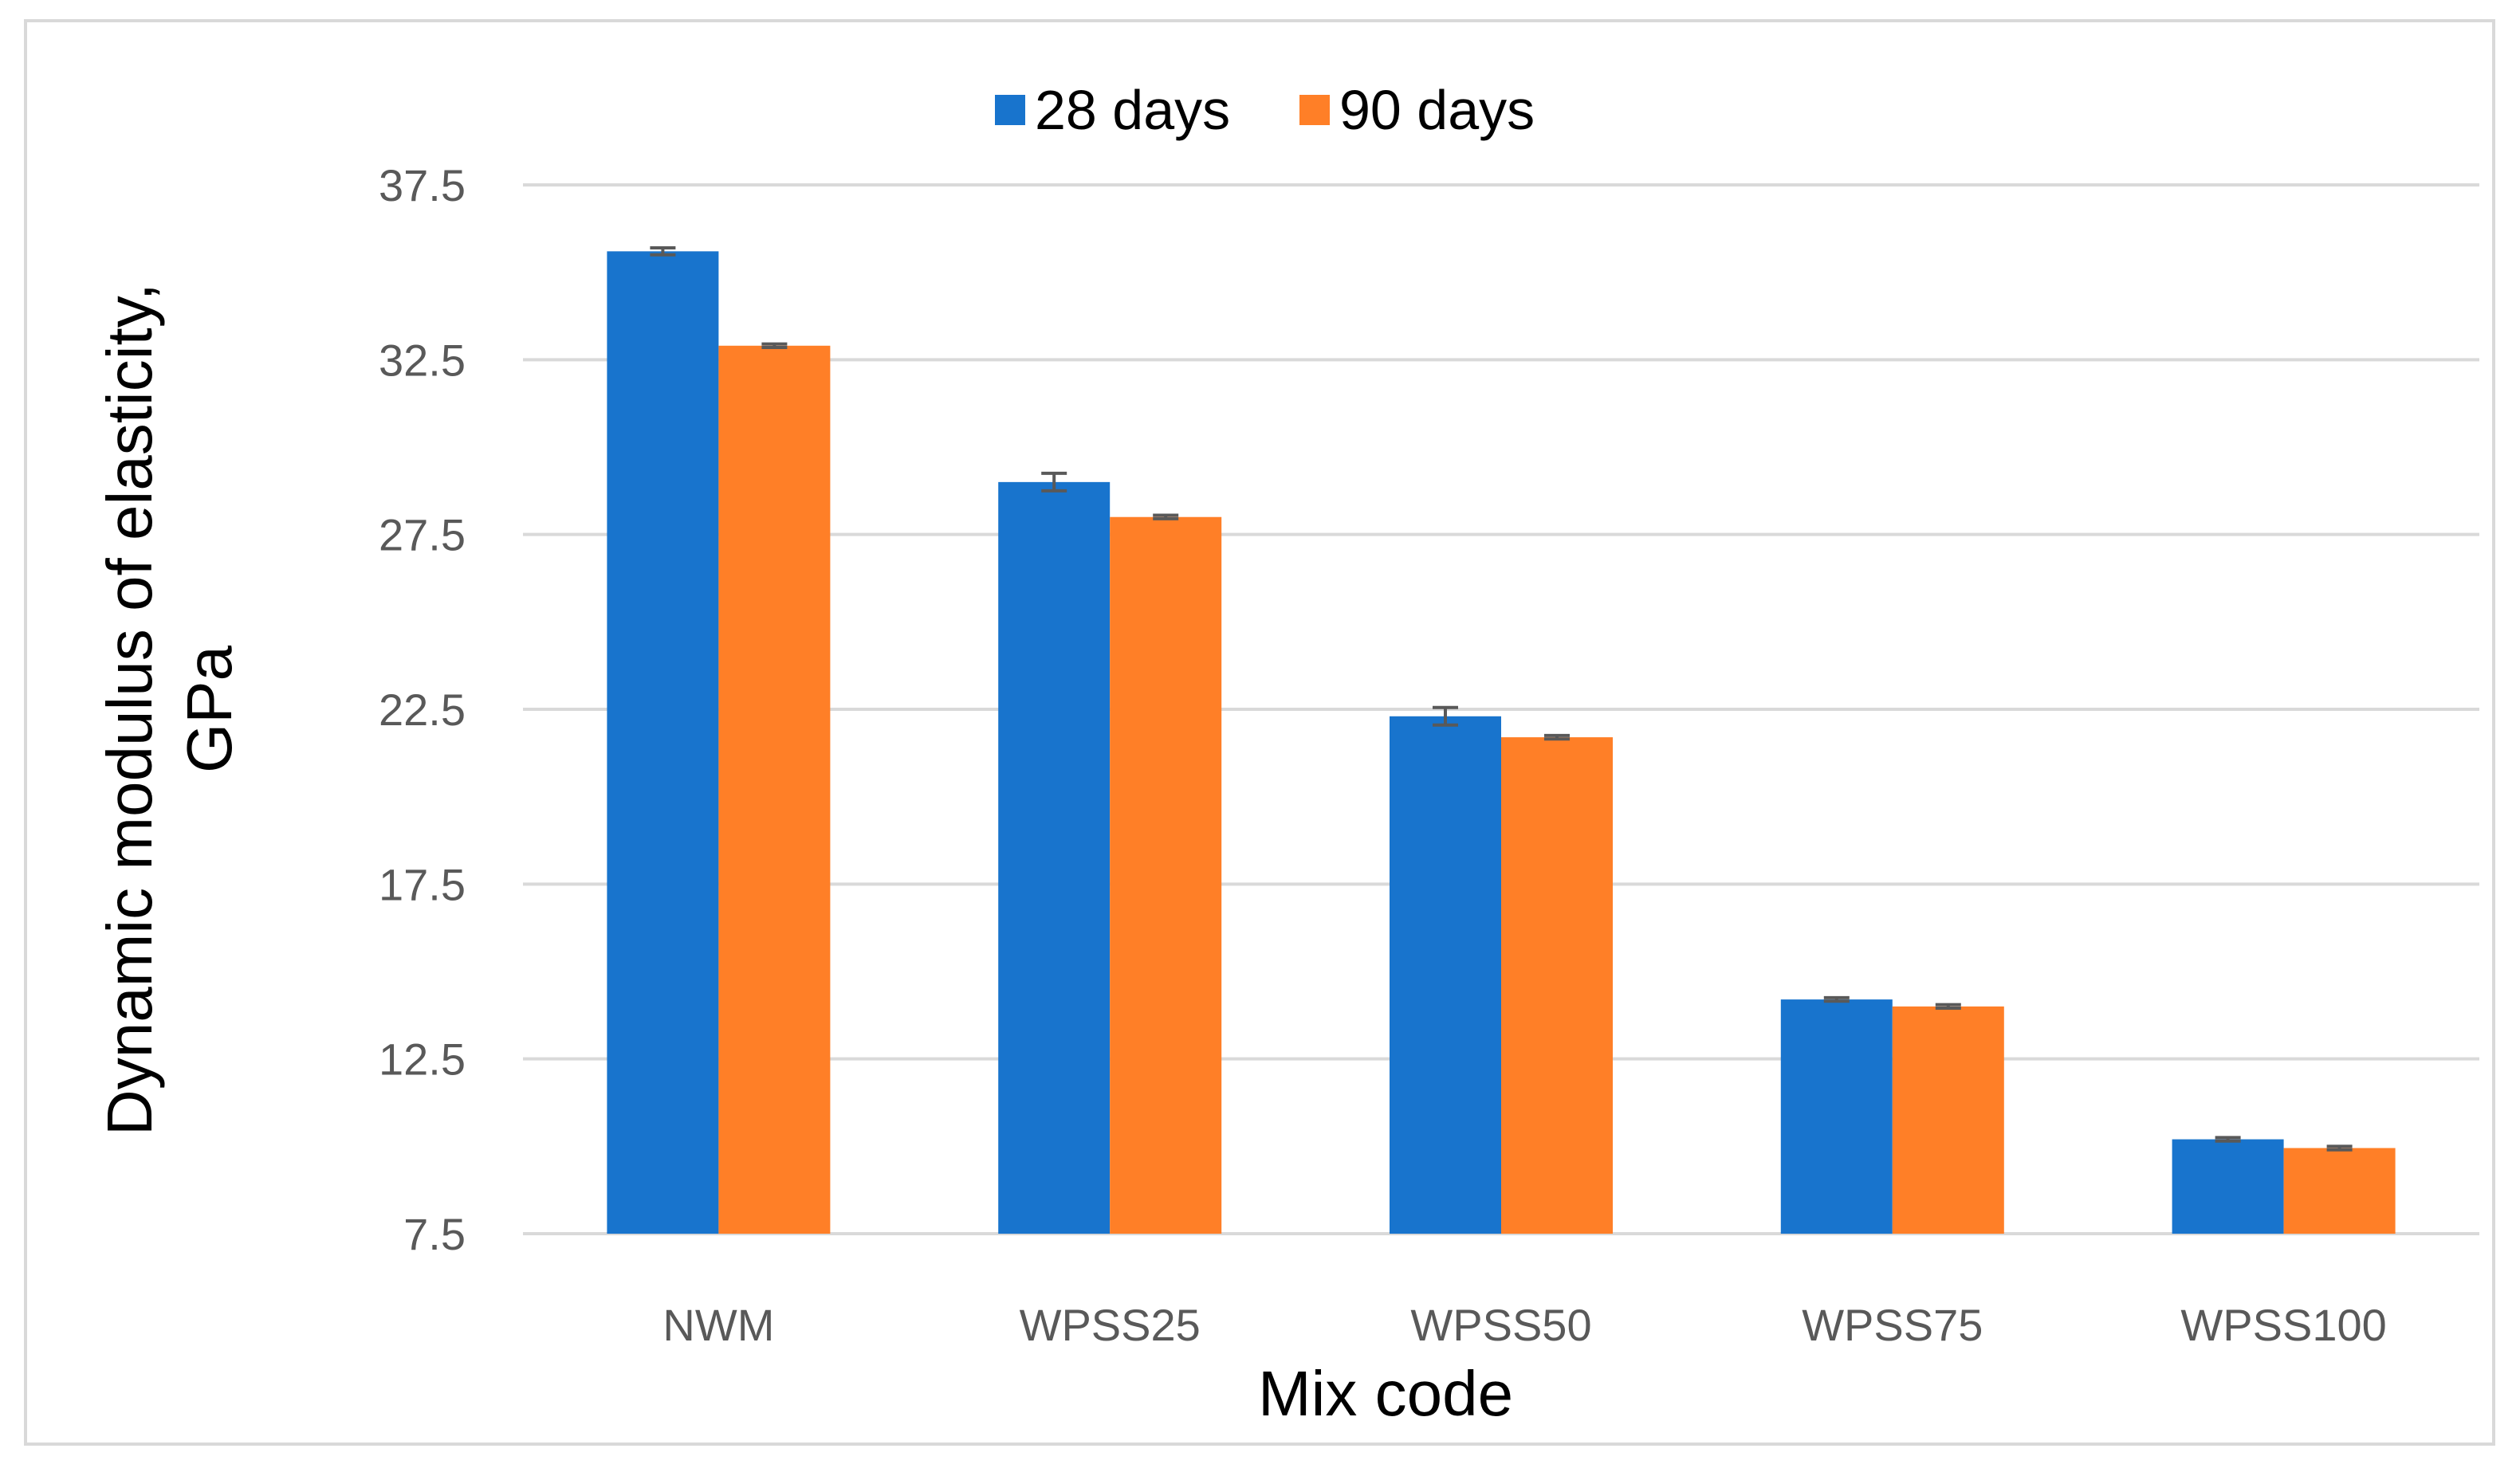  Describe the element at coordinates (422, 1059) in the screenshot. I see `y-tick-label: 12.5` at that location.